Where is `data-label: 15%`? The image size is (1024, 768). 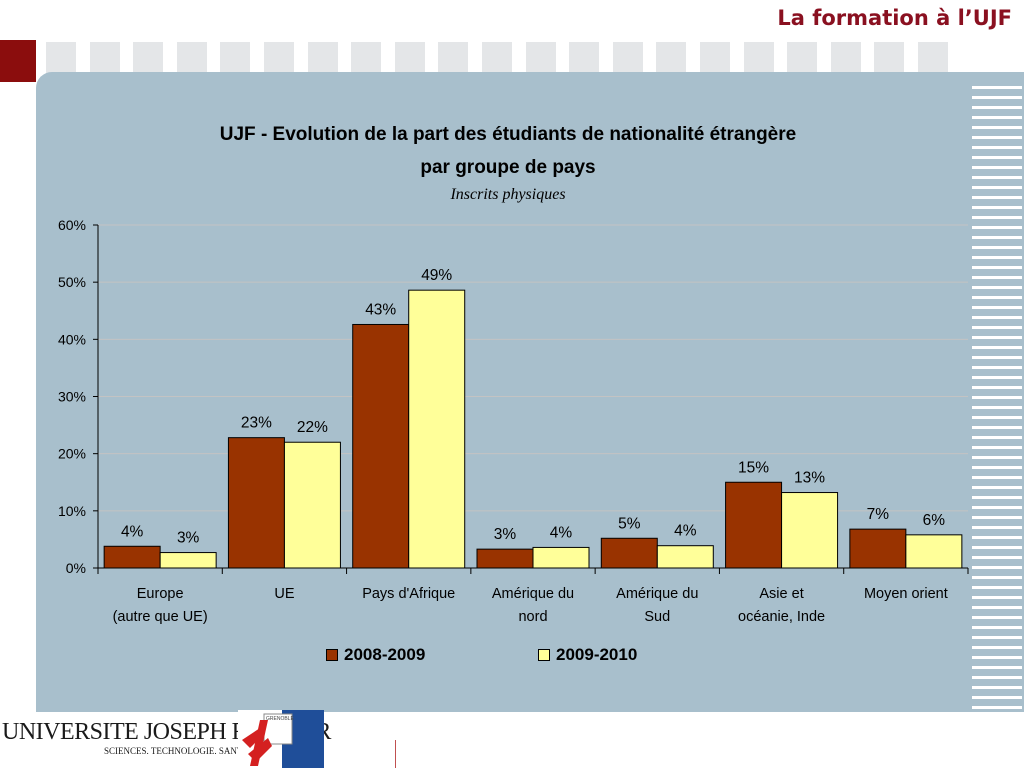
data-label: 15% is located at coordinates (753, 467).